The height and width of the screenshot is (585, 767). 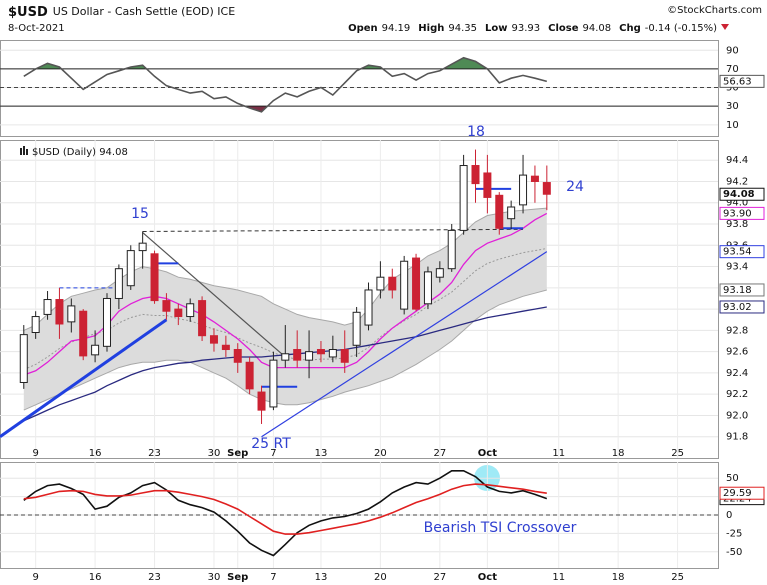 I want to click on y-tick-label: -25, so click(x=734, y=533).